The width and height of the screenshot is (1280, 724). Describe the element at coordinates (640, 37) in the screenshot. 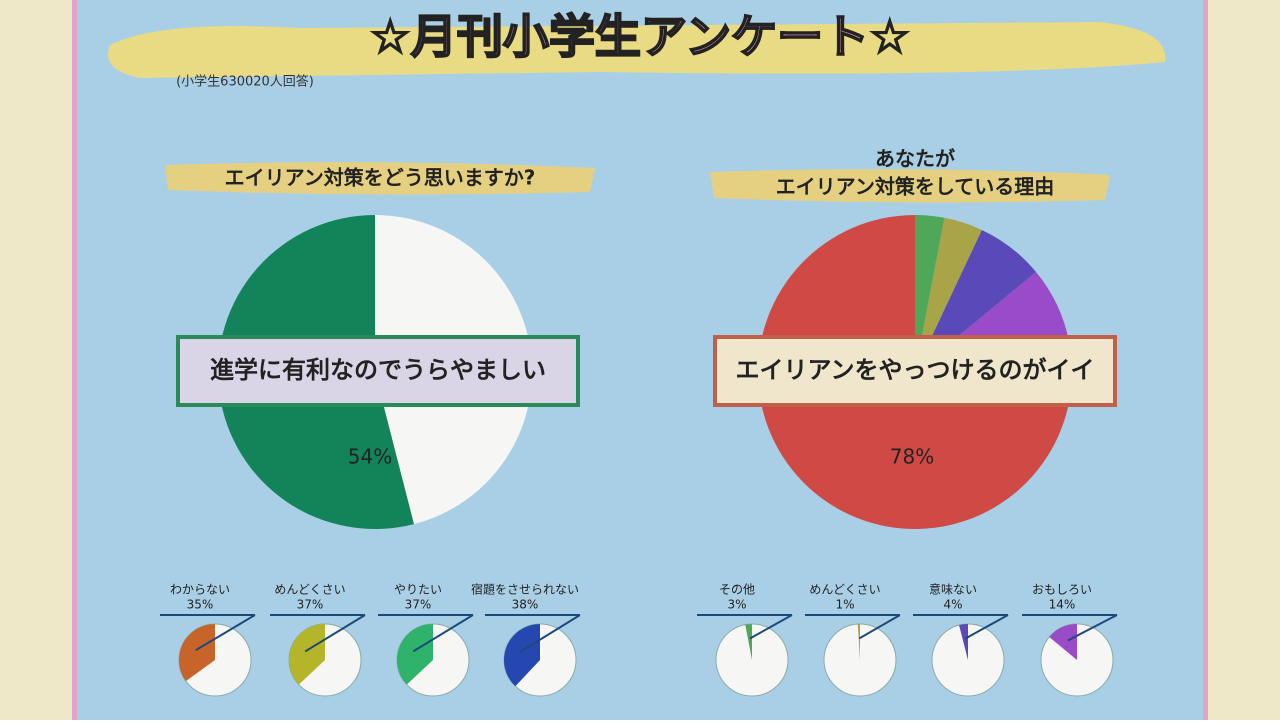

I see `title: ☆月刊小学生アンケート☆` at that location.